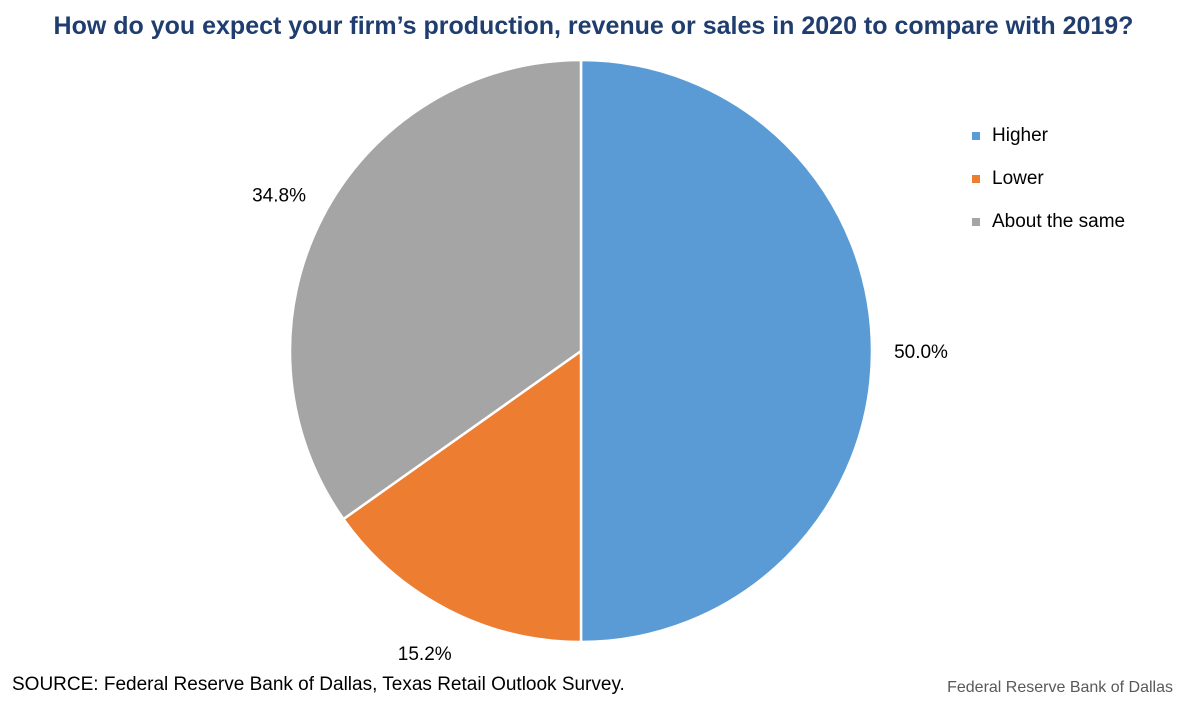 The width and height of the screenshot is (1187, 707). Describe the element at coordinates (1018, 178) in the screenshot. I see `legend-label: Lower` at that location.